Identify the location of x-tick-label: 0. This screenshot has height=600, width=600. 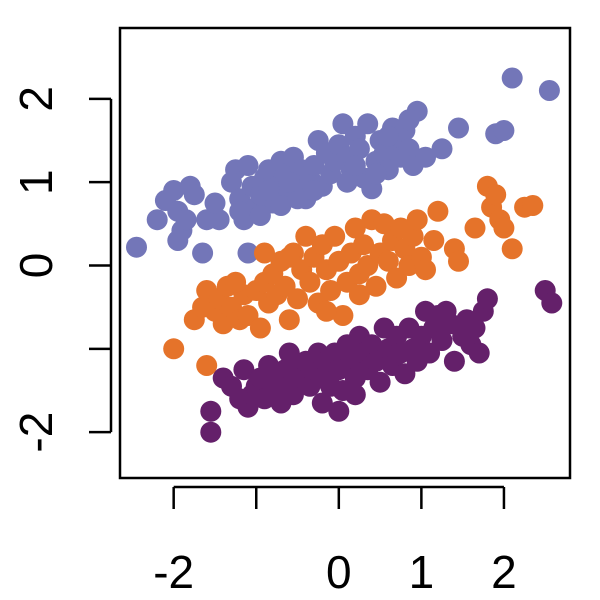
(339, 572).